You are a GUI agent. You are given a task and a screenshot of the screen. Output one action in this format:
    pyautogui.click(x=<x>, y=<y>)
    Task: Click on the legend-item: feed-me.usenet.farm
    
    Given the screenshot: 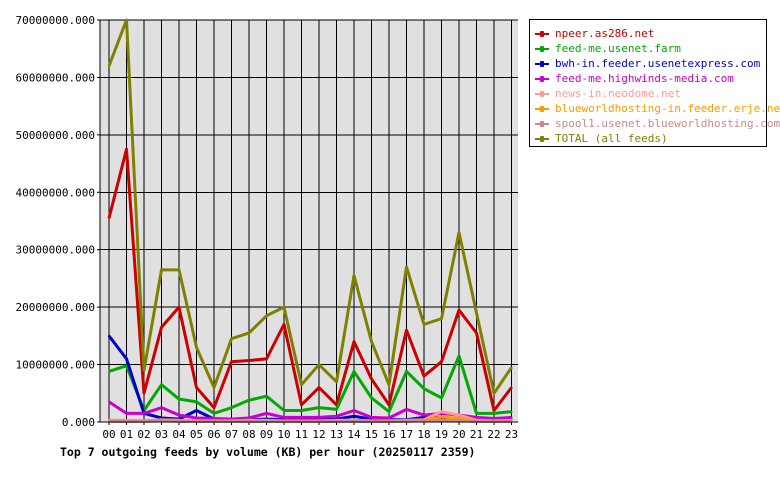 What is the action you would take?
    pyautogui.click(x=650, y=48)
    